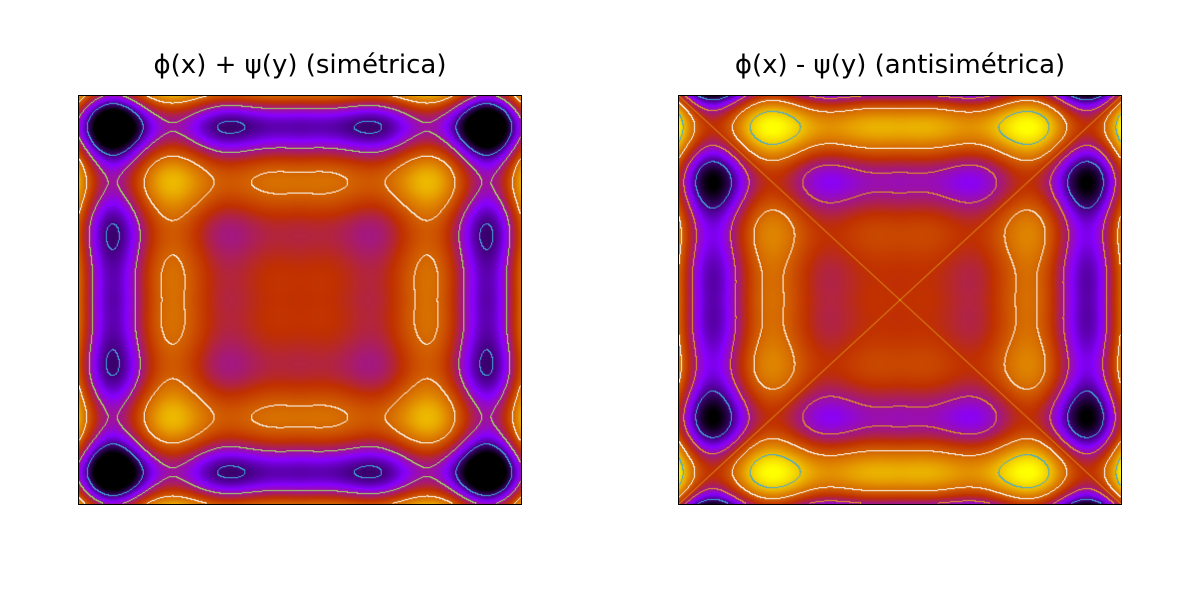  What do you see at coordinates (300, 65) in the screenshot?
I see `chart-title-symmetric: ϕ(x) + ψ(y) (simétrica)` at bounding box center [300, 65].